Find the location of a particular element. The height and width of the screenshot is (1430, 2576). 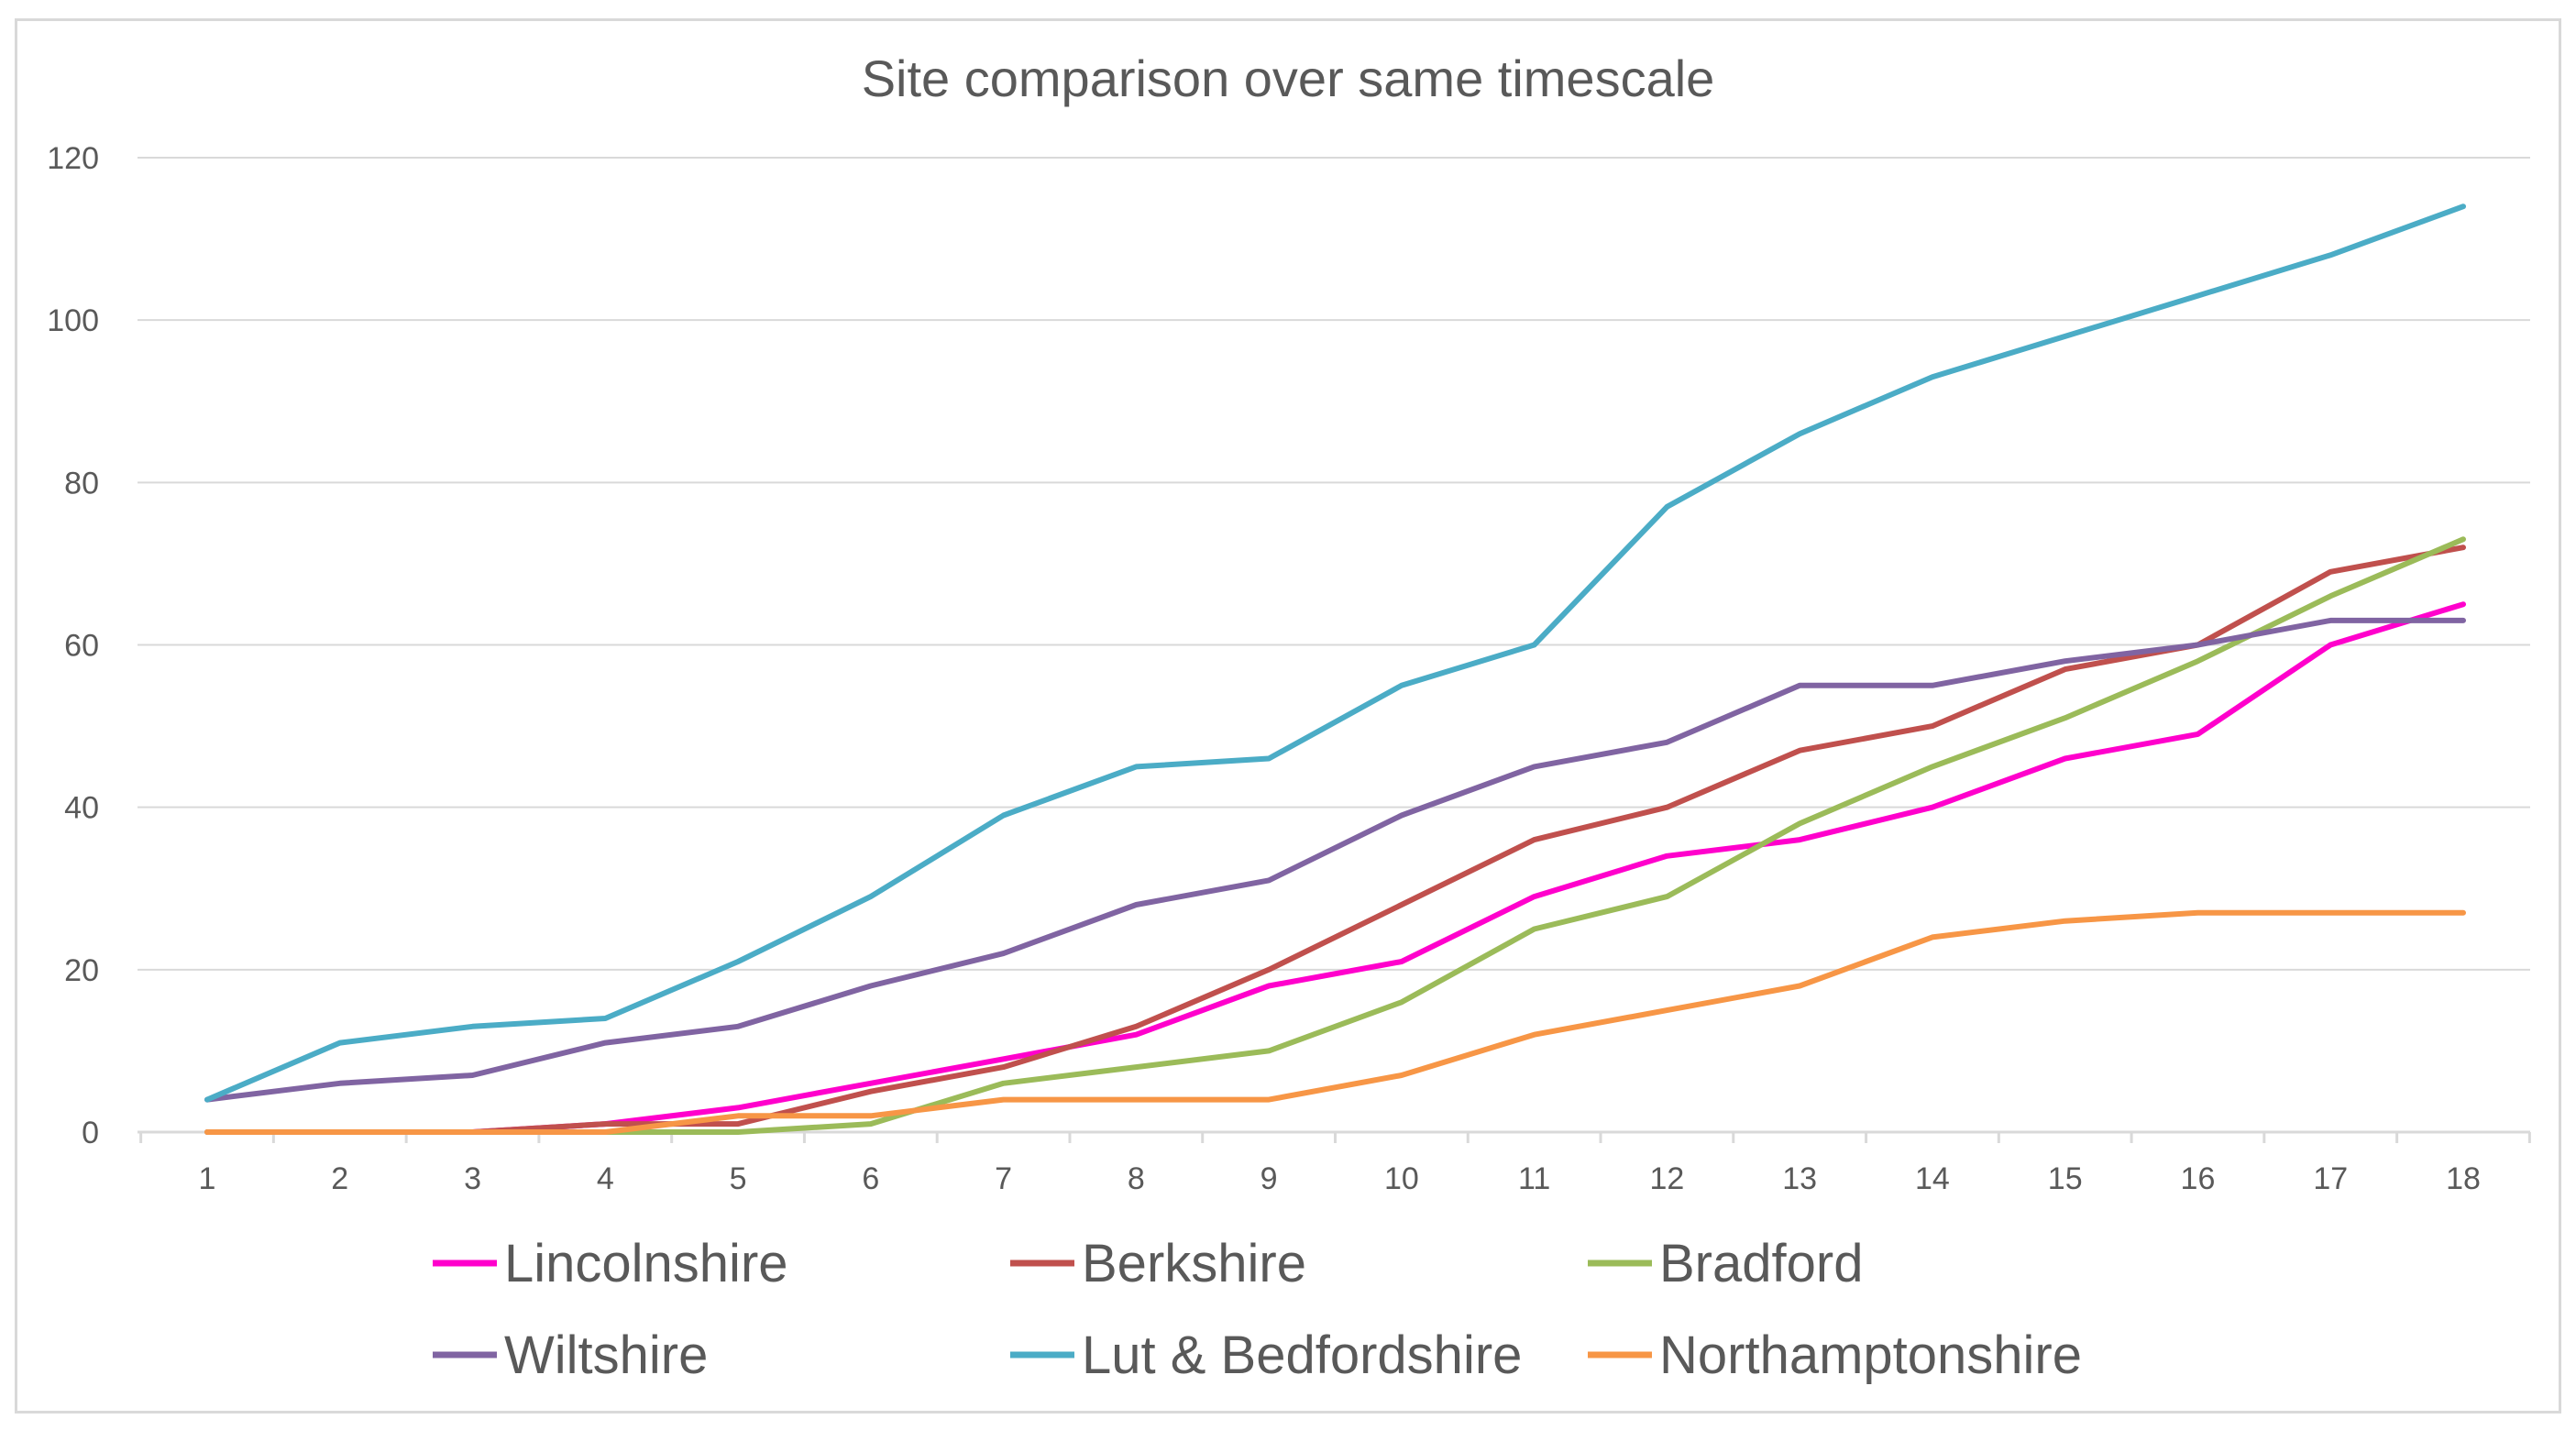

x-tick-label: 11 is located at coordinates (1534, 1178).